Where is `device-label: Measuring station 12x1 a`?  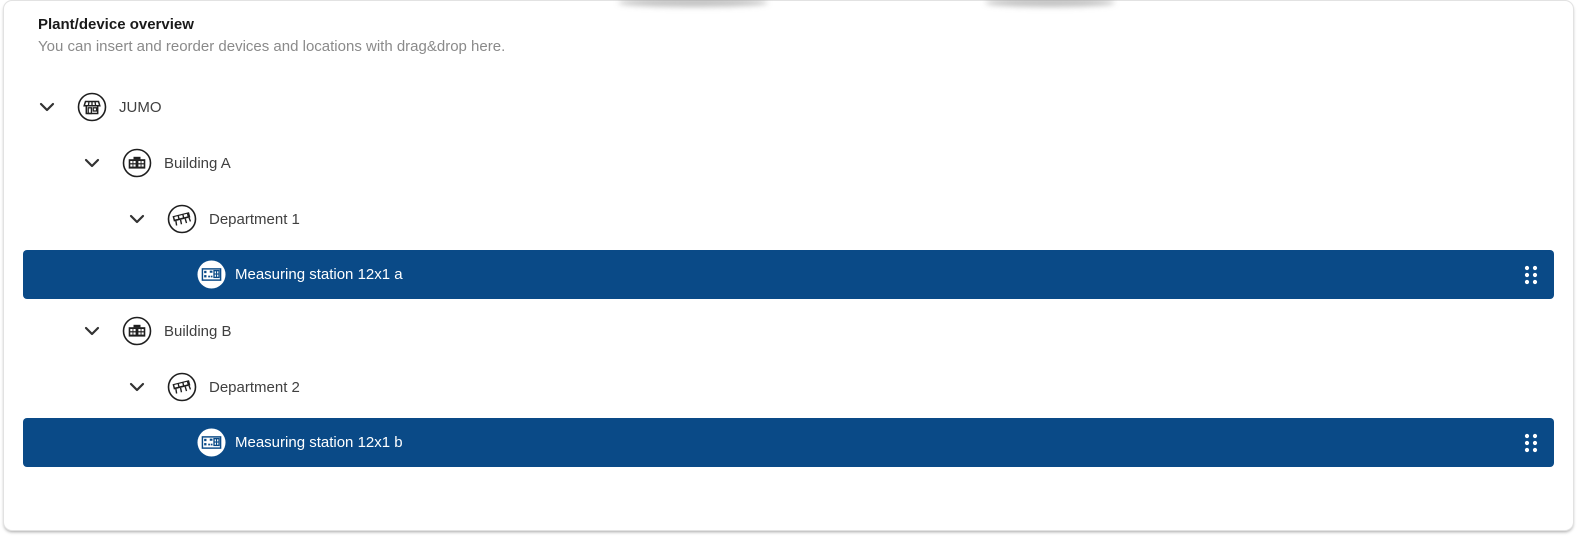 device-label: Measuring station 12x1 a is located at coordinates (319, 274).